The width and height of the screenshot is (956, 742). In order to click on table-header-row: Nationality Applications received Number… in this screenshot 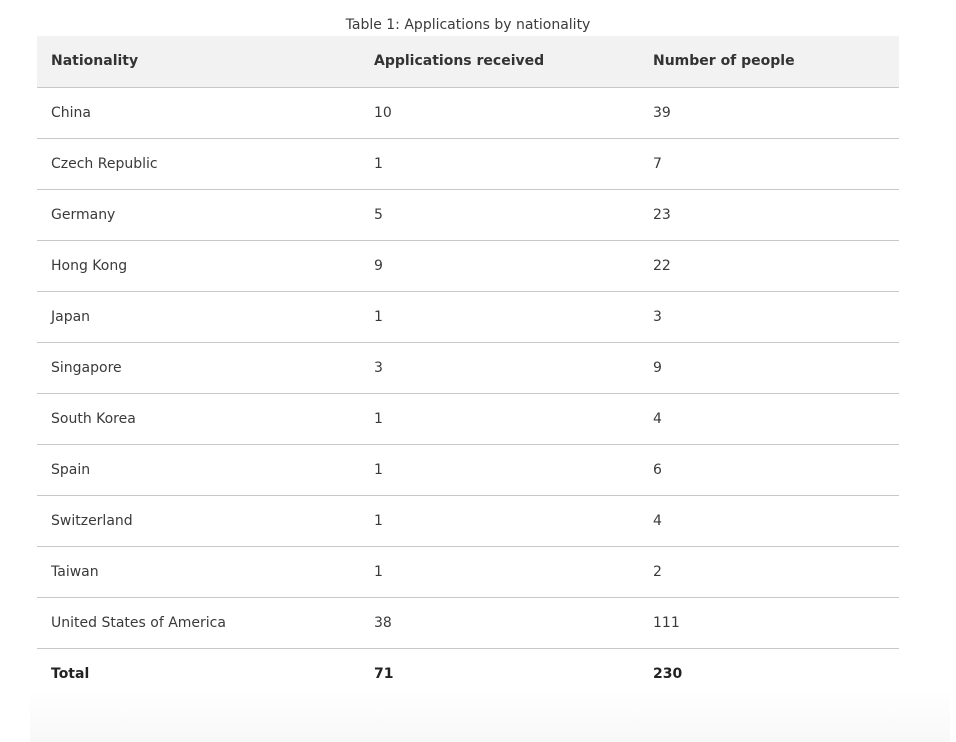, I will do `click(468, 62)`.